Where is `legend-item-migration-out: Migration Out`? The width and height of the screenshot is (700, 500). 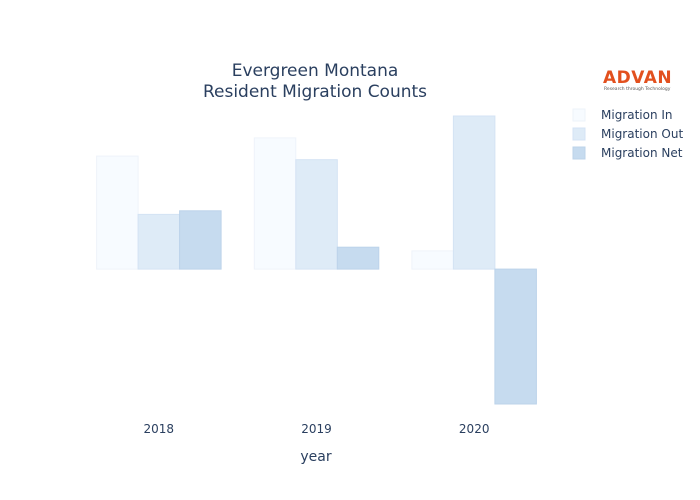 legend-item-migration-out: Migration Out is located at coordinates (627, 134).